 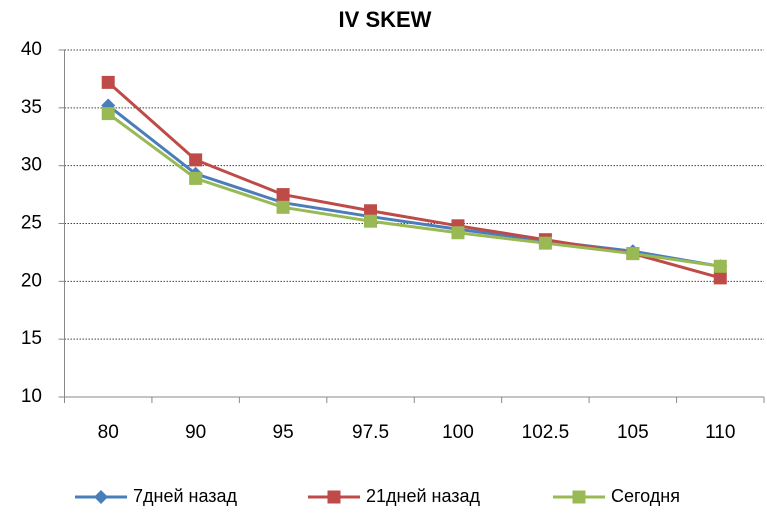 I want to click on y-tick-label: 30, so click(x=31, y=165).